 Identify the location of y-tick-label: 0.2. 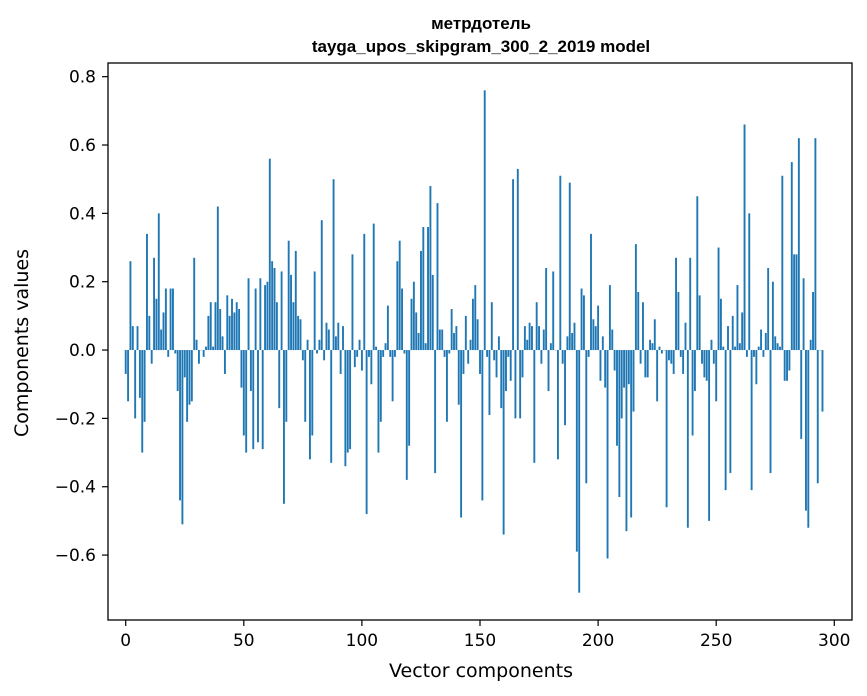
(82, 283).